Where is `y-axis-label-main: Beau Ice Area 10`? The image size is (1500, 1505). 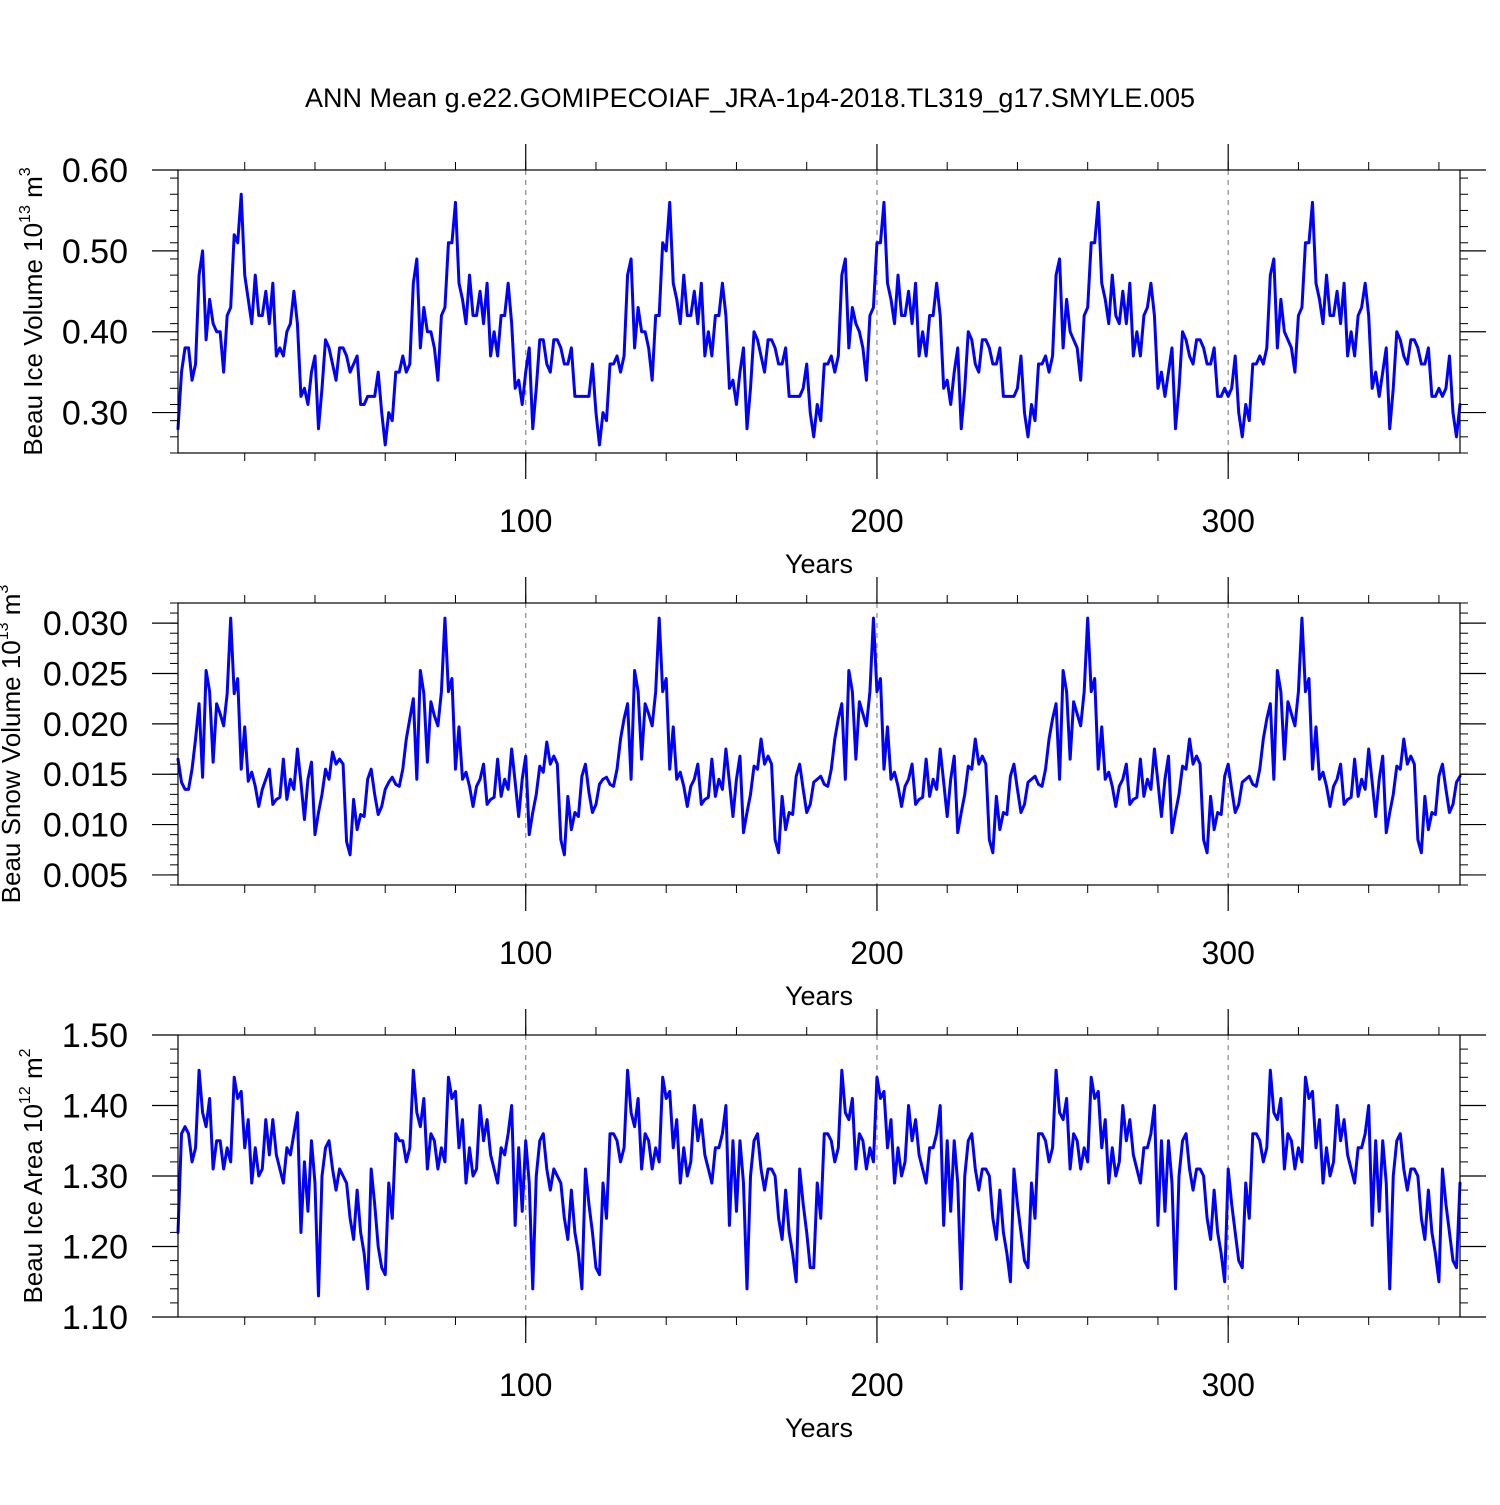
y-axis-label-main: Beau Ice Area 10 is located at coordinates (33, 1203).